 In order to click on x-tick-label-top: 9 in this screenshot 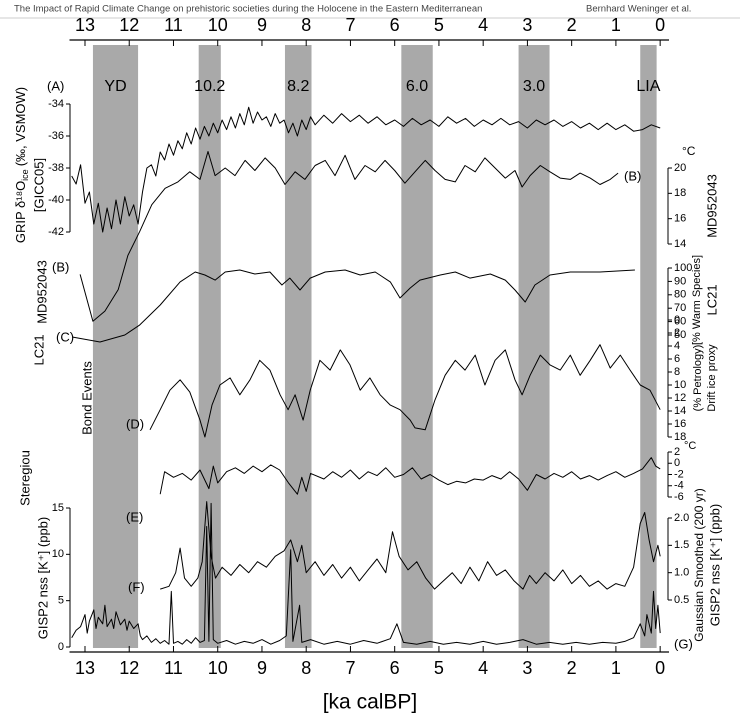, I will do `click(262, 25)`.